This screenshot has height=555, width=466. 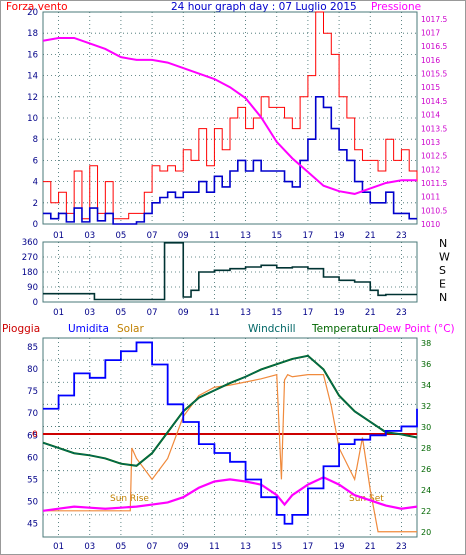 I want to click on y-tick-left: 270, so click(x=30, y=258).